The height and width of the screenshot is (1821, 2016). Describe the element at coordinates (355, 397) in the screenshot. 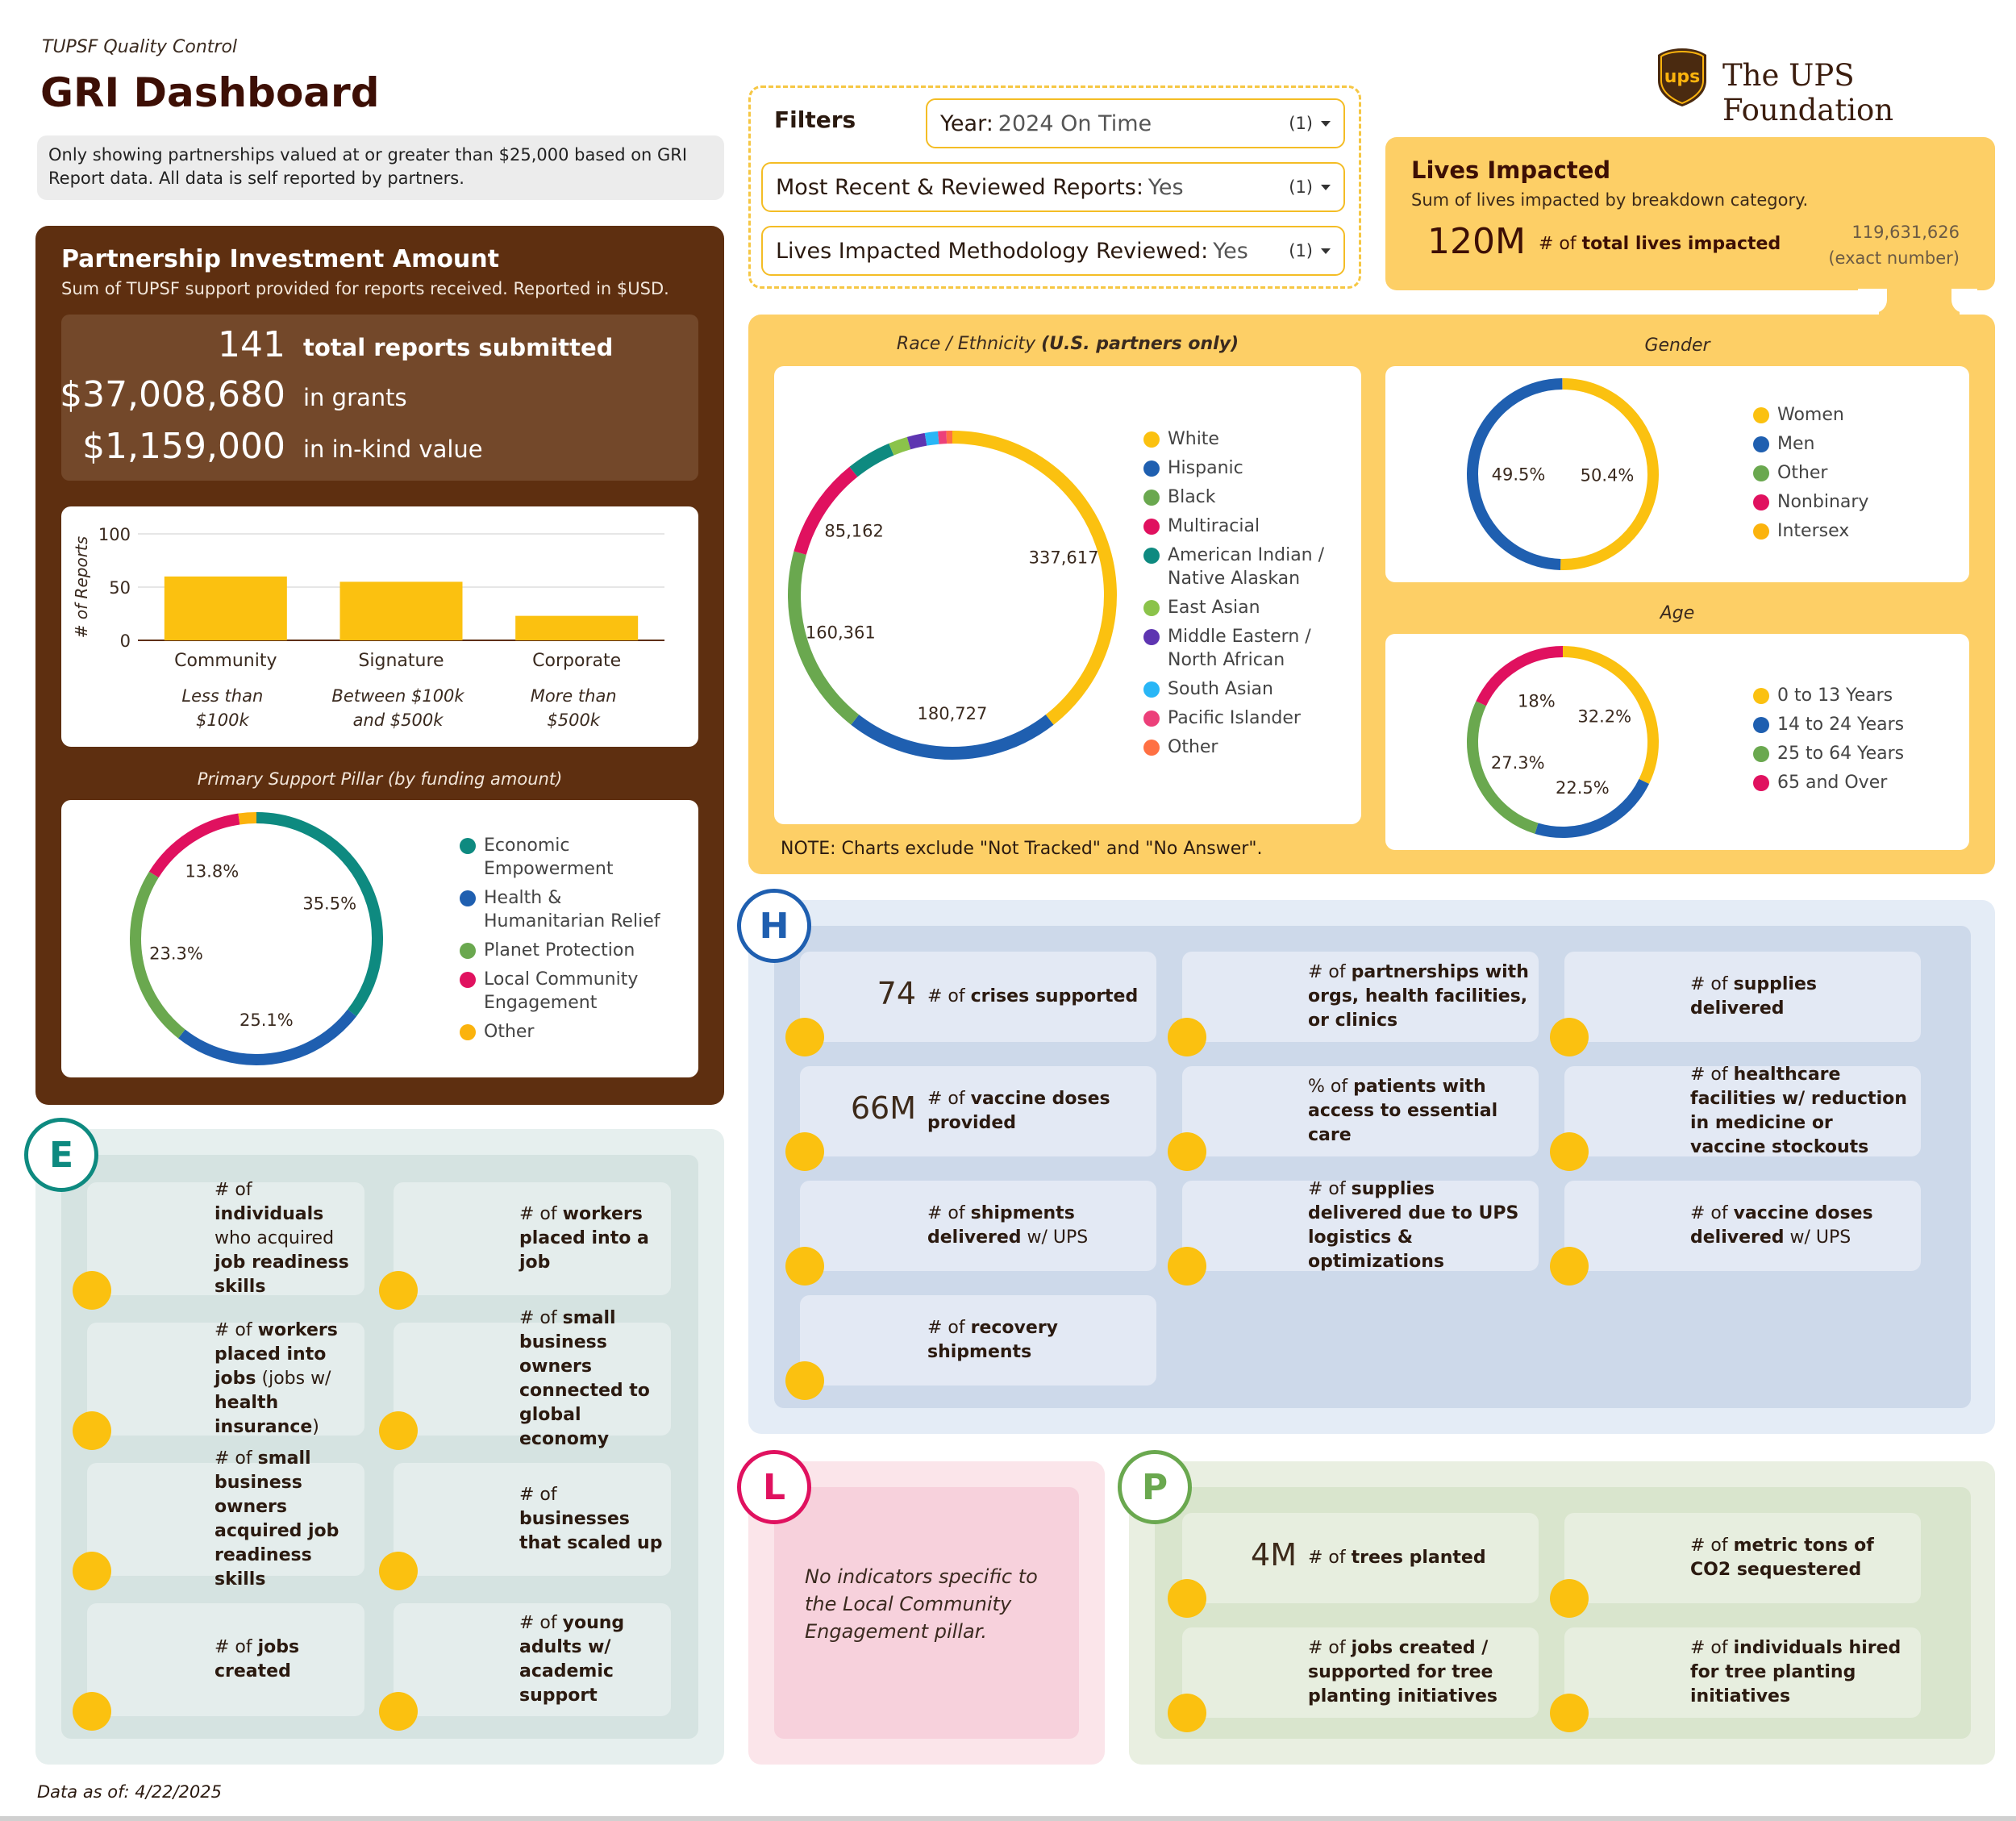

I see `grants-label: in grants` at that location.